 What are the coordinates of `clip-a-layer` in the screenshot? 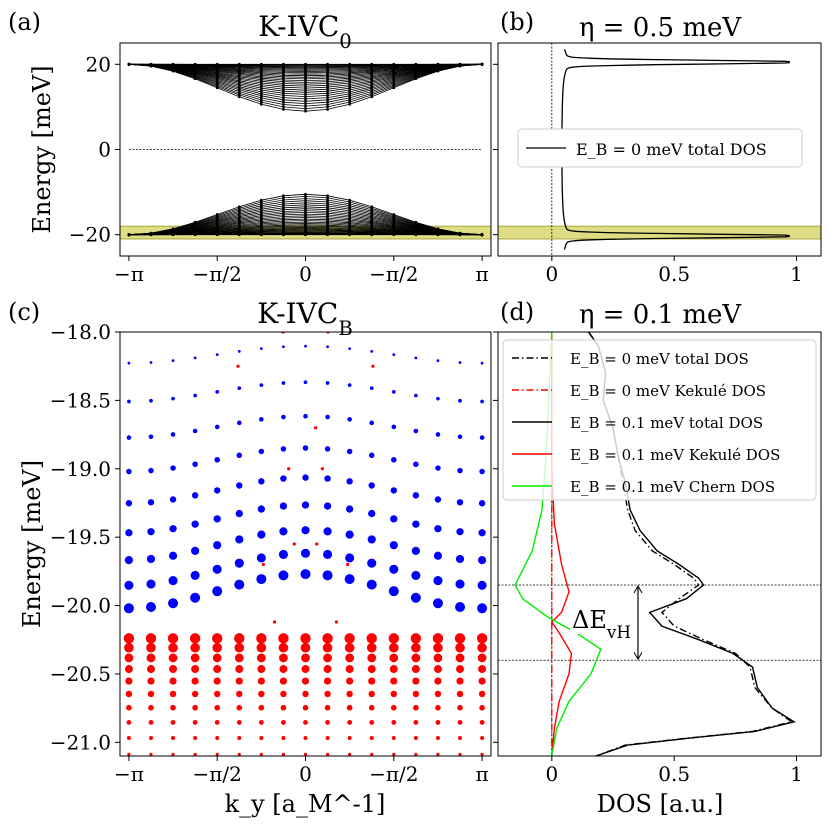 It's located at (305, 151).